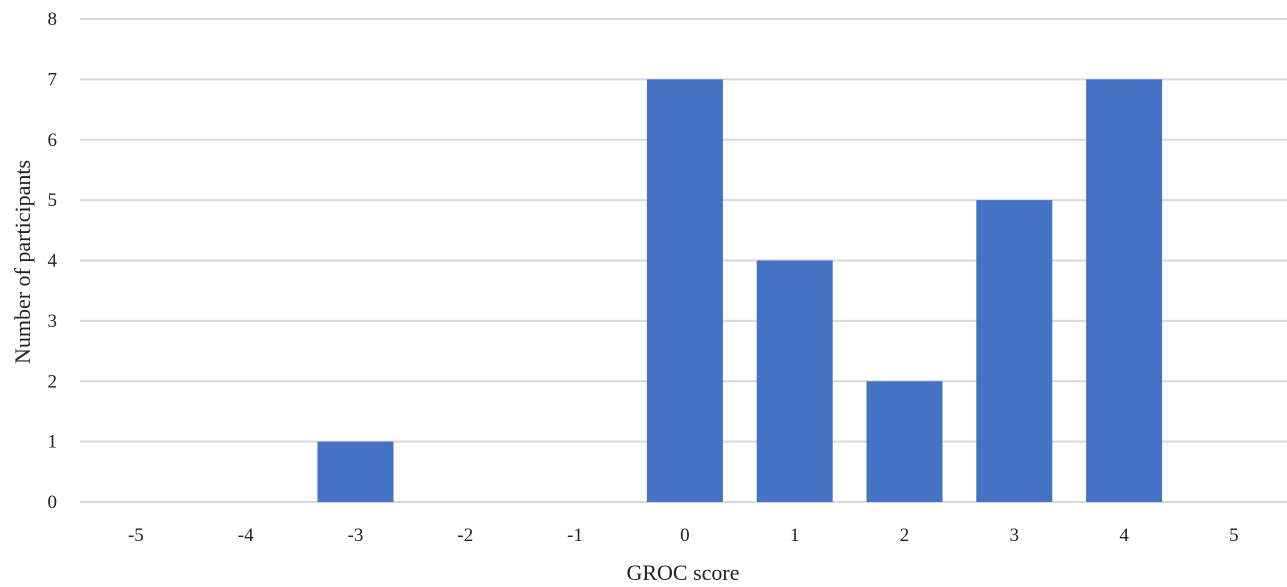 The width and height of the screenshot is (1287, 587). Describe the element at coordinates (53, 502) in the screenshot. I see `y-tick-label: 0` at that location.